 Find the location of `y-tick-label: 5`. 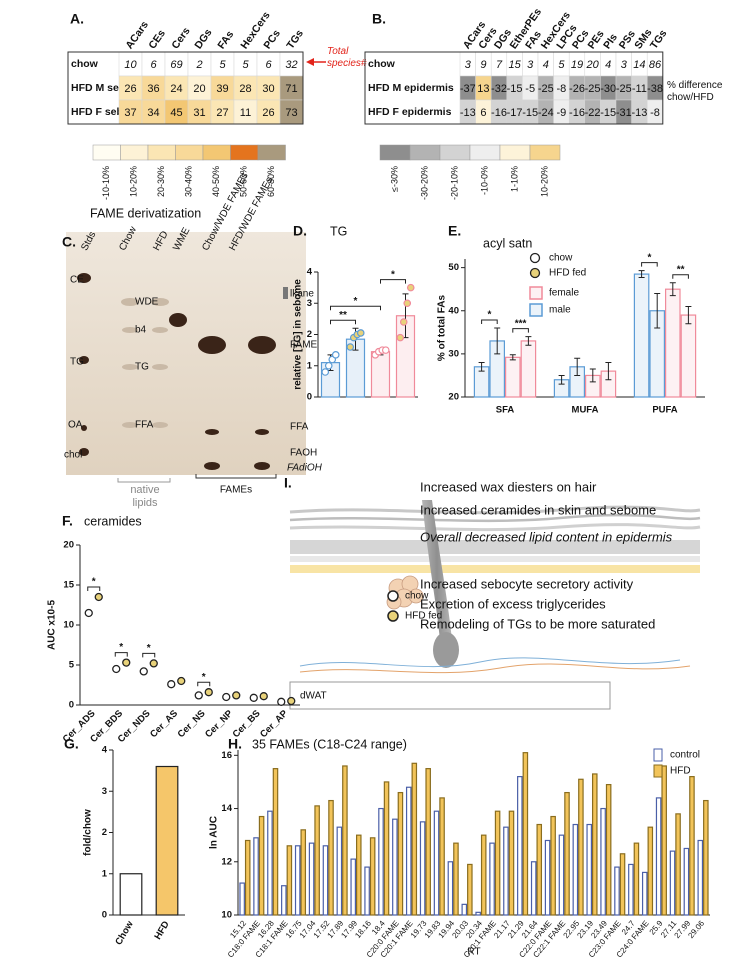

y-tick-label: 5 is located at coordinates (72, 665).